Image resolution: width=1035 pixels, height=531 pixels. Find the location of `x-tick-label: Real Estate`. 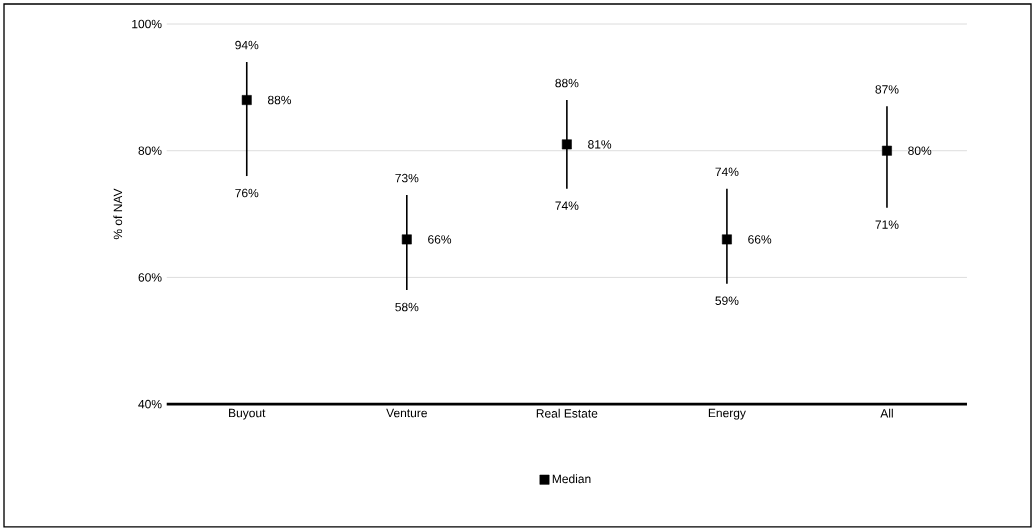

x-tick-label: Real Estate is located at coordinates (567, 413).